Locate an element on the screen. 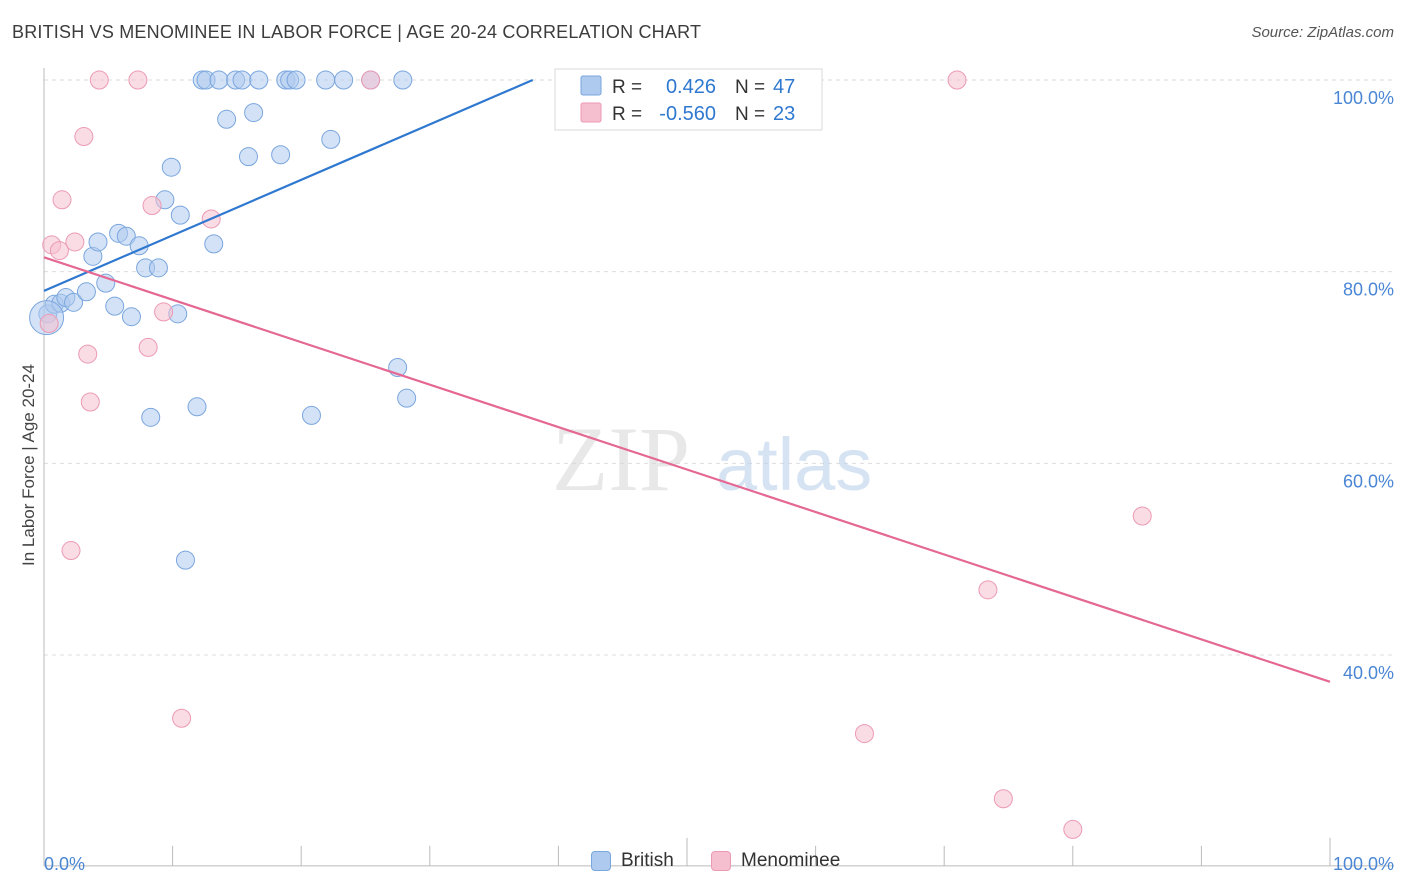  source-label: Source: ZipAtlas.com is located at coordinates (1322, 32).